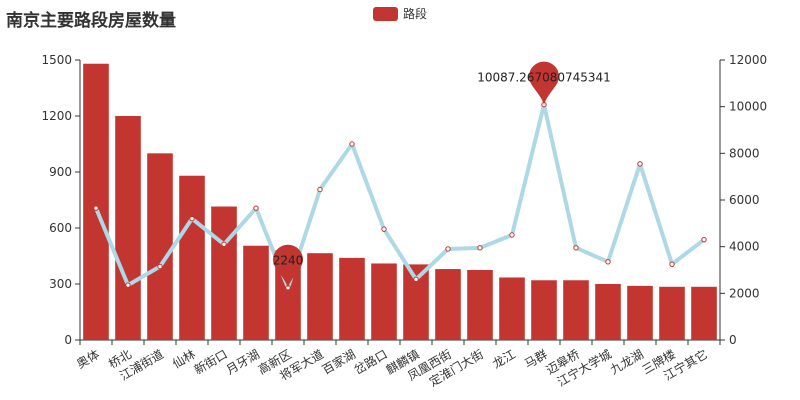 The image size is (800, 400). Describe the element at coordinates (242, 361) in the screenshot. I see `category-label: 月牙湖` at that location.